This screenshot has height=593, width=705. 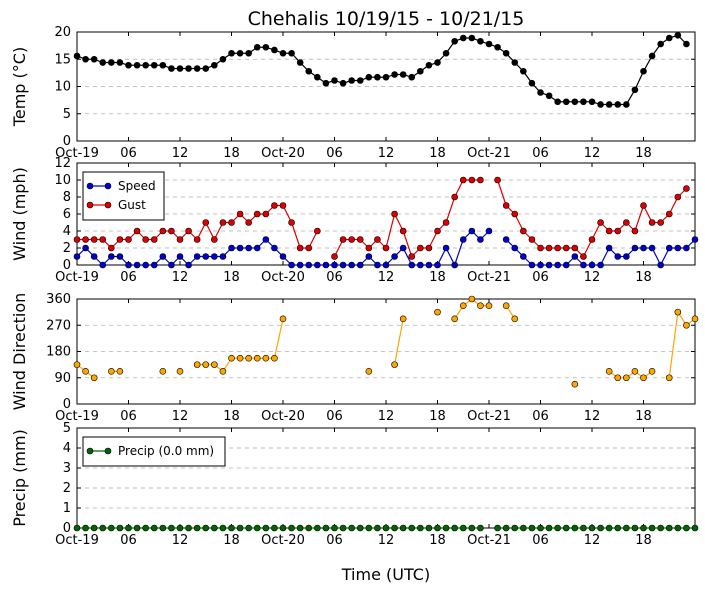 I want to click on legend: Precip (0.0 mm), so click(x=154, y=451).